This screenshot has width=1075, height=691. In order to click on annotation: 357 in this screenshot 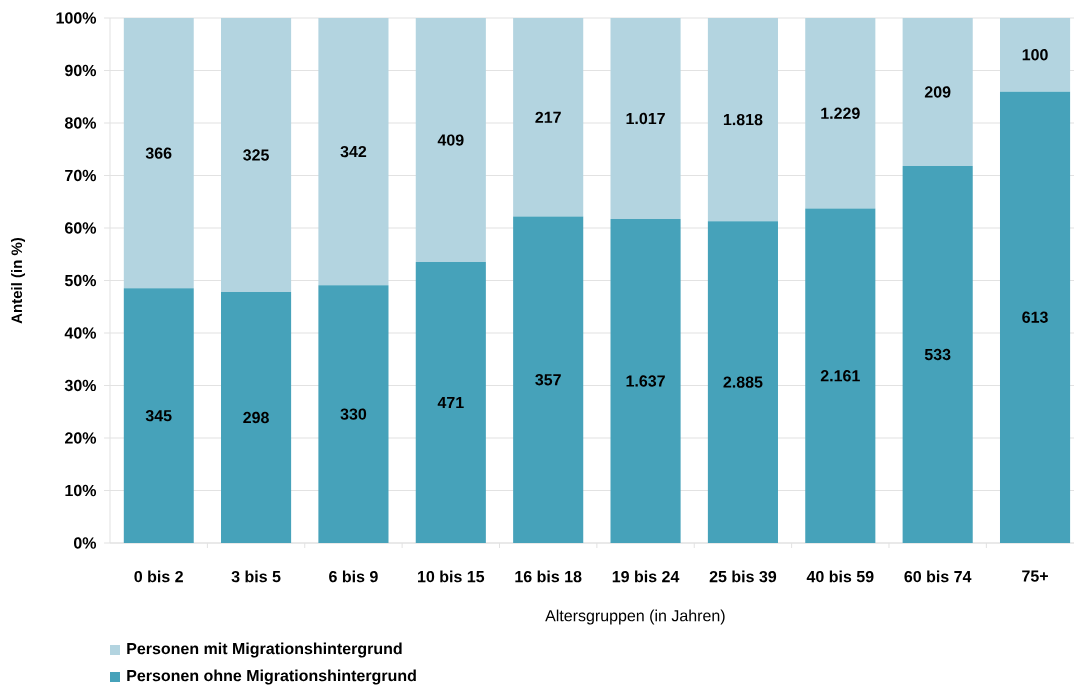, I will do `click(548, 380)`.